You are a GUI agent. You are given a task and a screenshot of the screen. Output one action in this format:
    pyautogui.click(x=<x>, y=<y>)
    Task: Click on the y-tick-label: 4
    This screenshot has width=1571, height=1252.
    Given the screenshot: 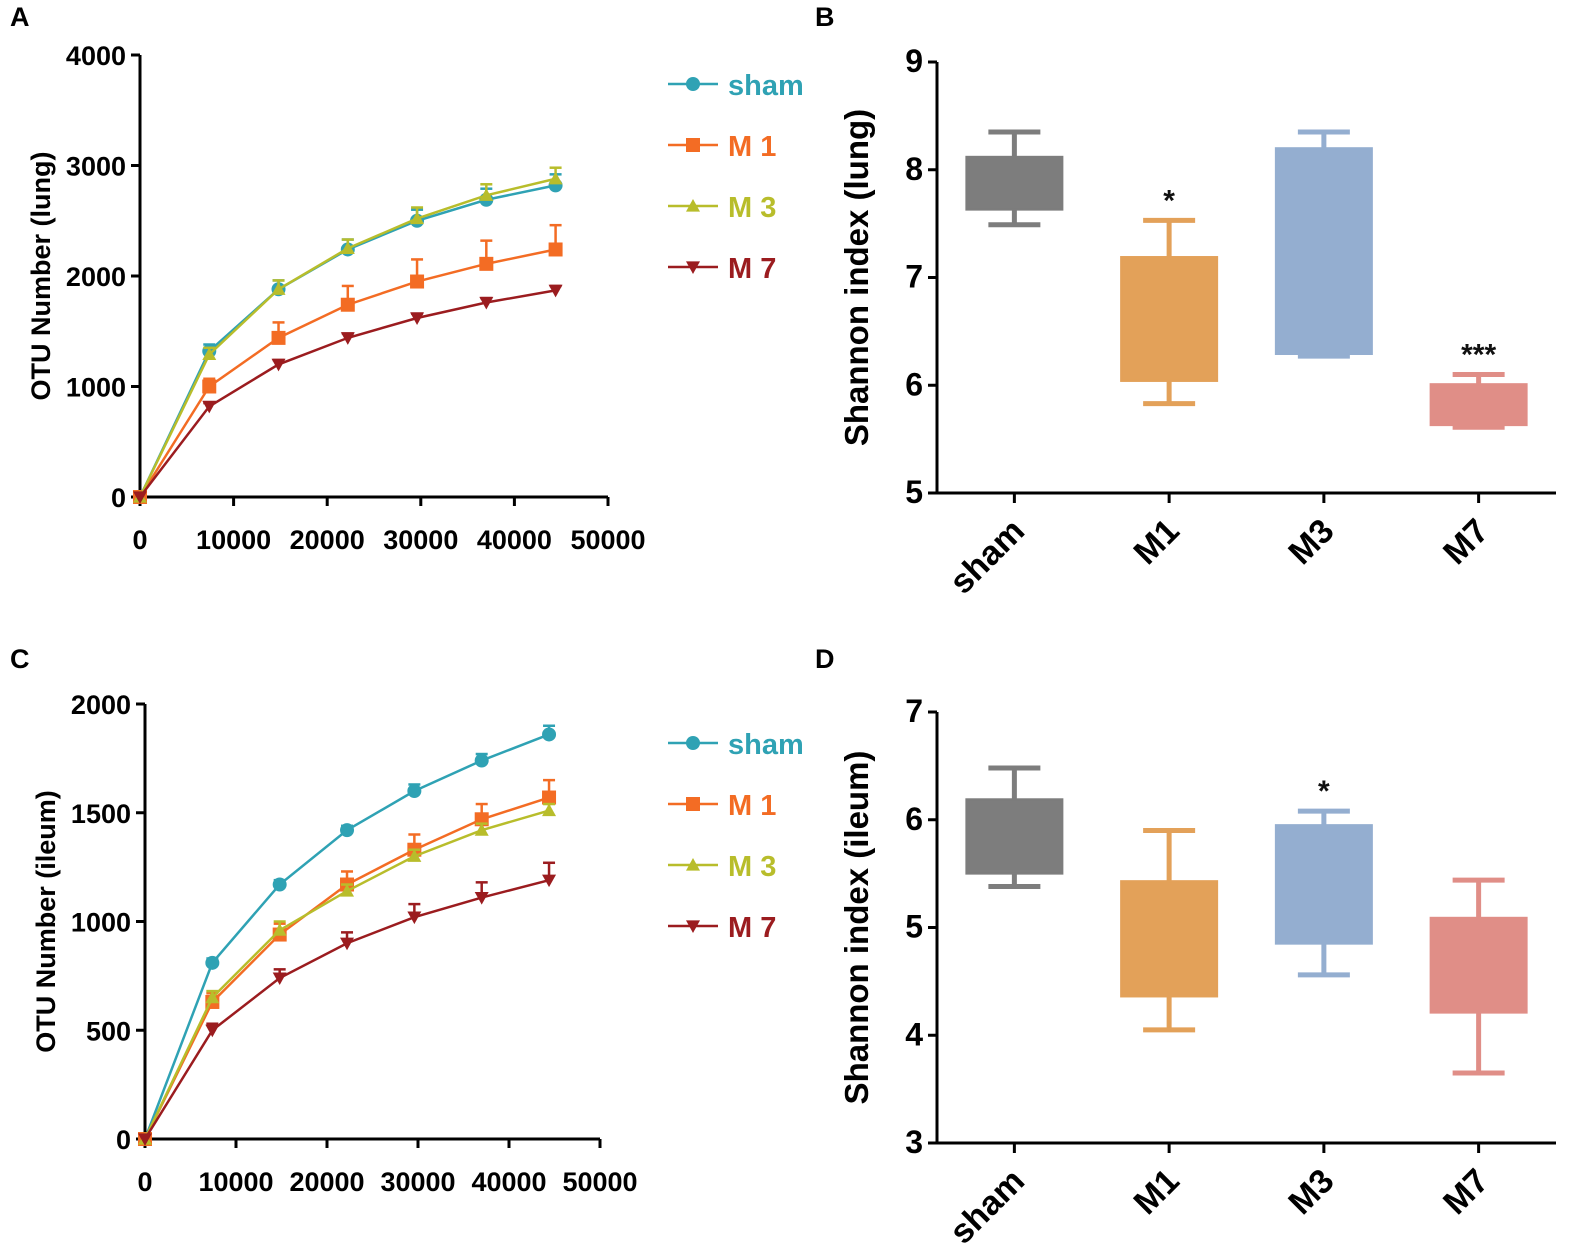 What is the action you would take?
    pyautogui.click(x=914, y=1034)
    